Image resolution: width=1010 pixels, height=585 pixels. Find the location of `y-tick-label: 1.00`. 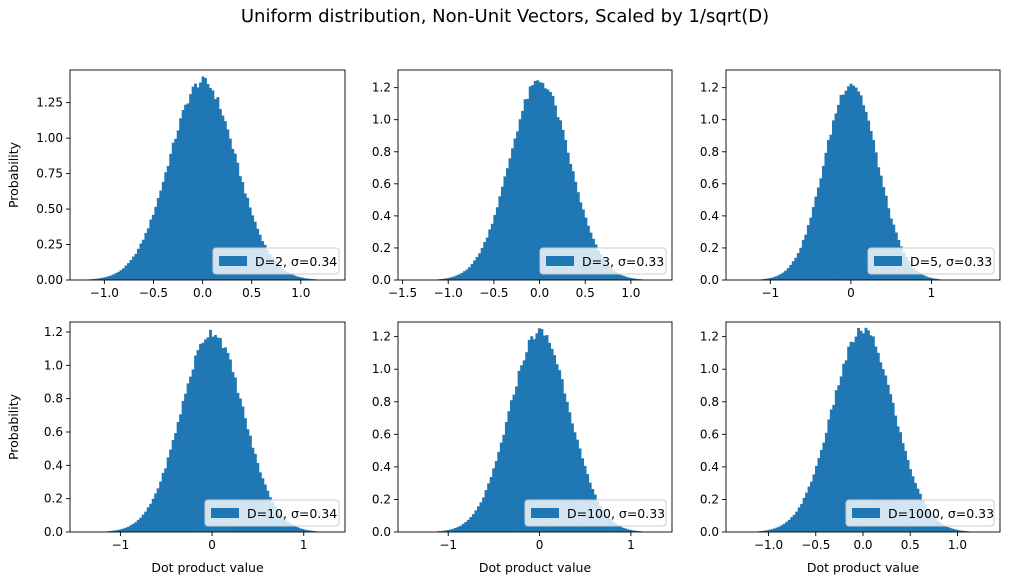

y-tick-label: 1.00 is located at coordinates (49, 138).